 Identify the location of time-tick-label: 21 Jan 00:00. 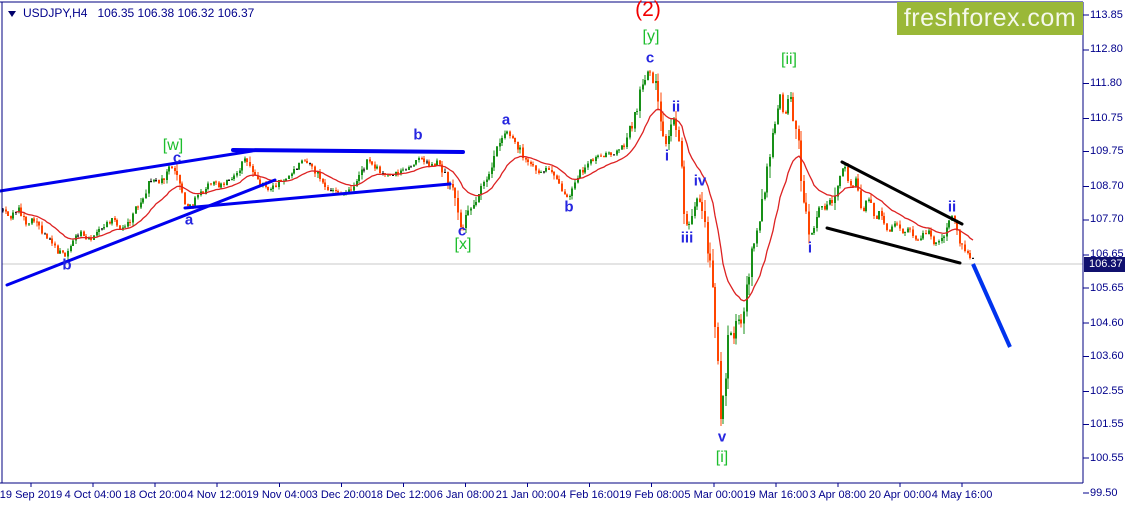
(527, 495).